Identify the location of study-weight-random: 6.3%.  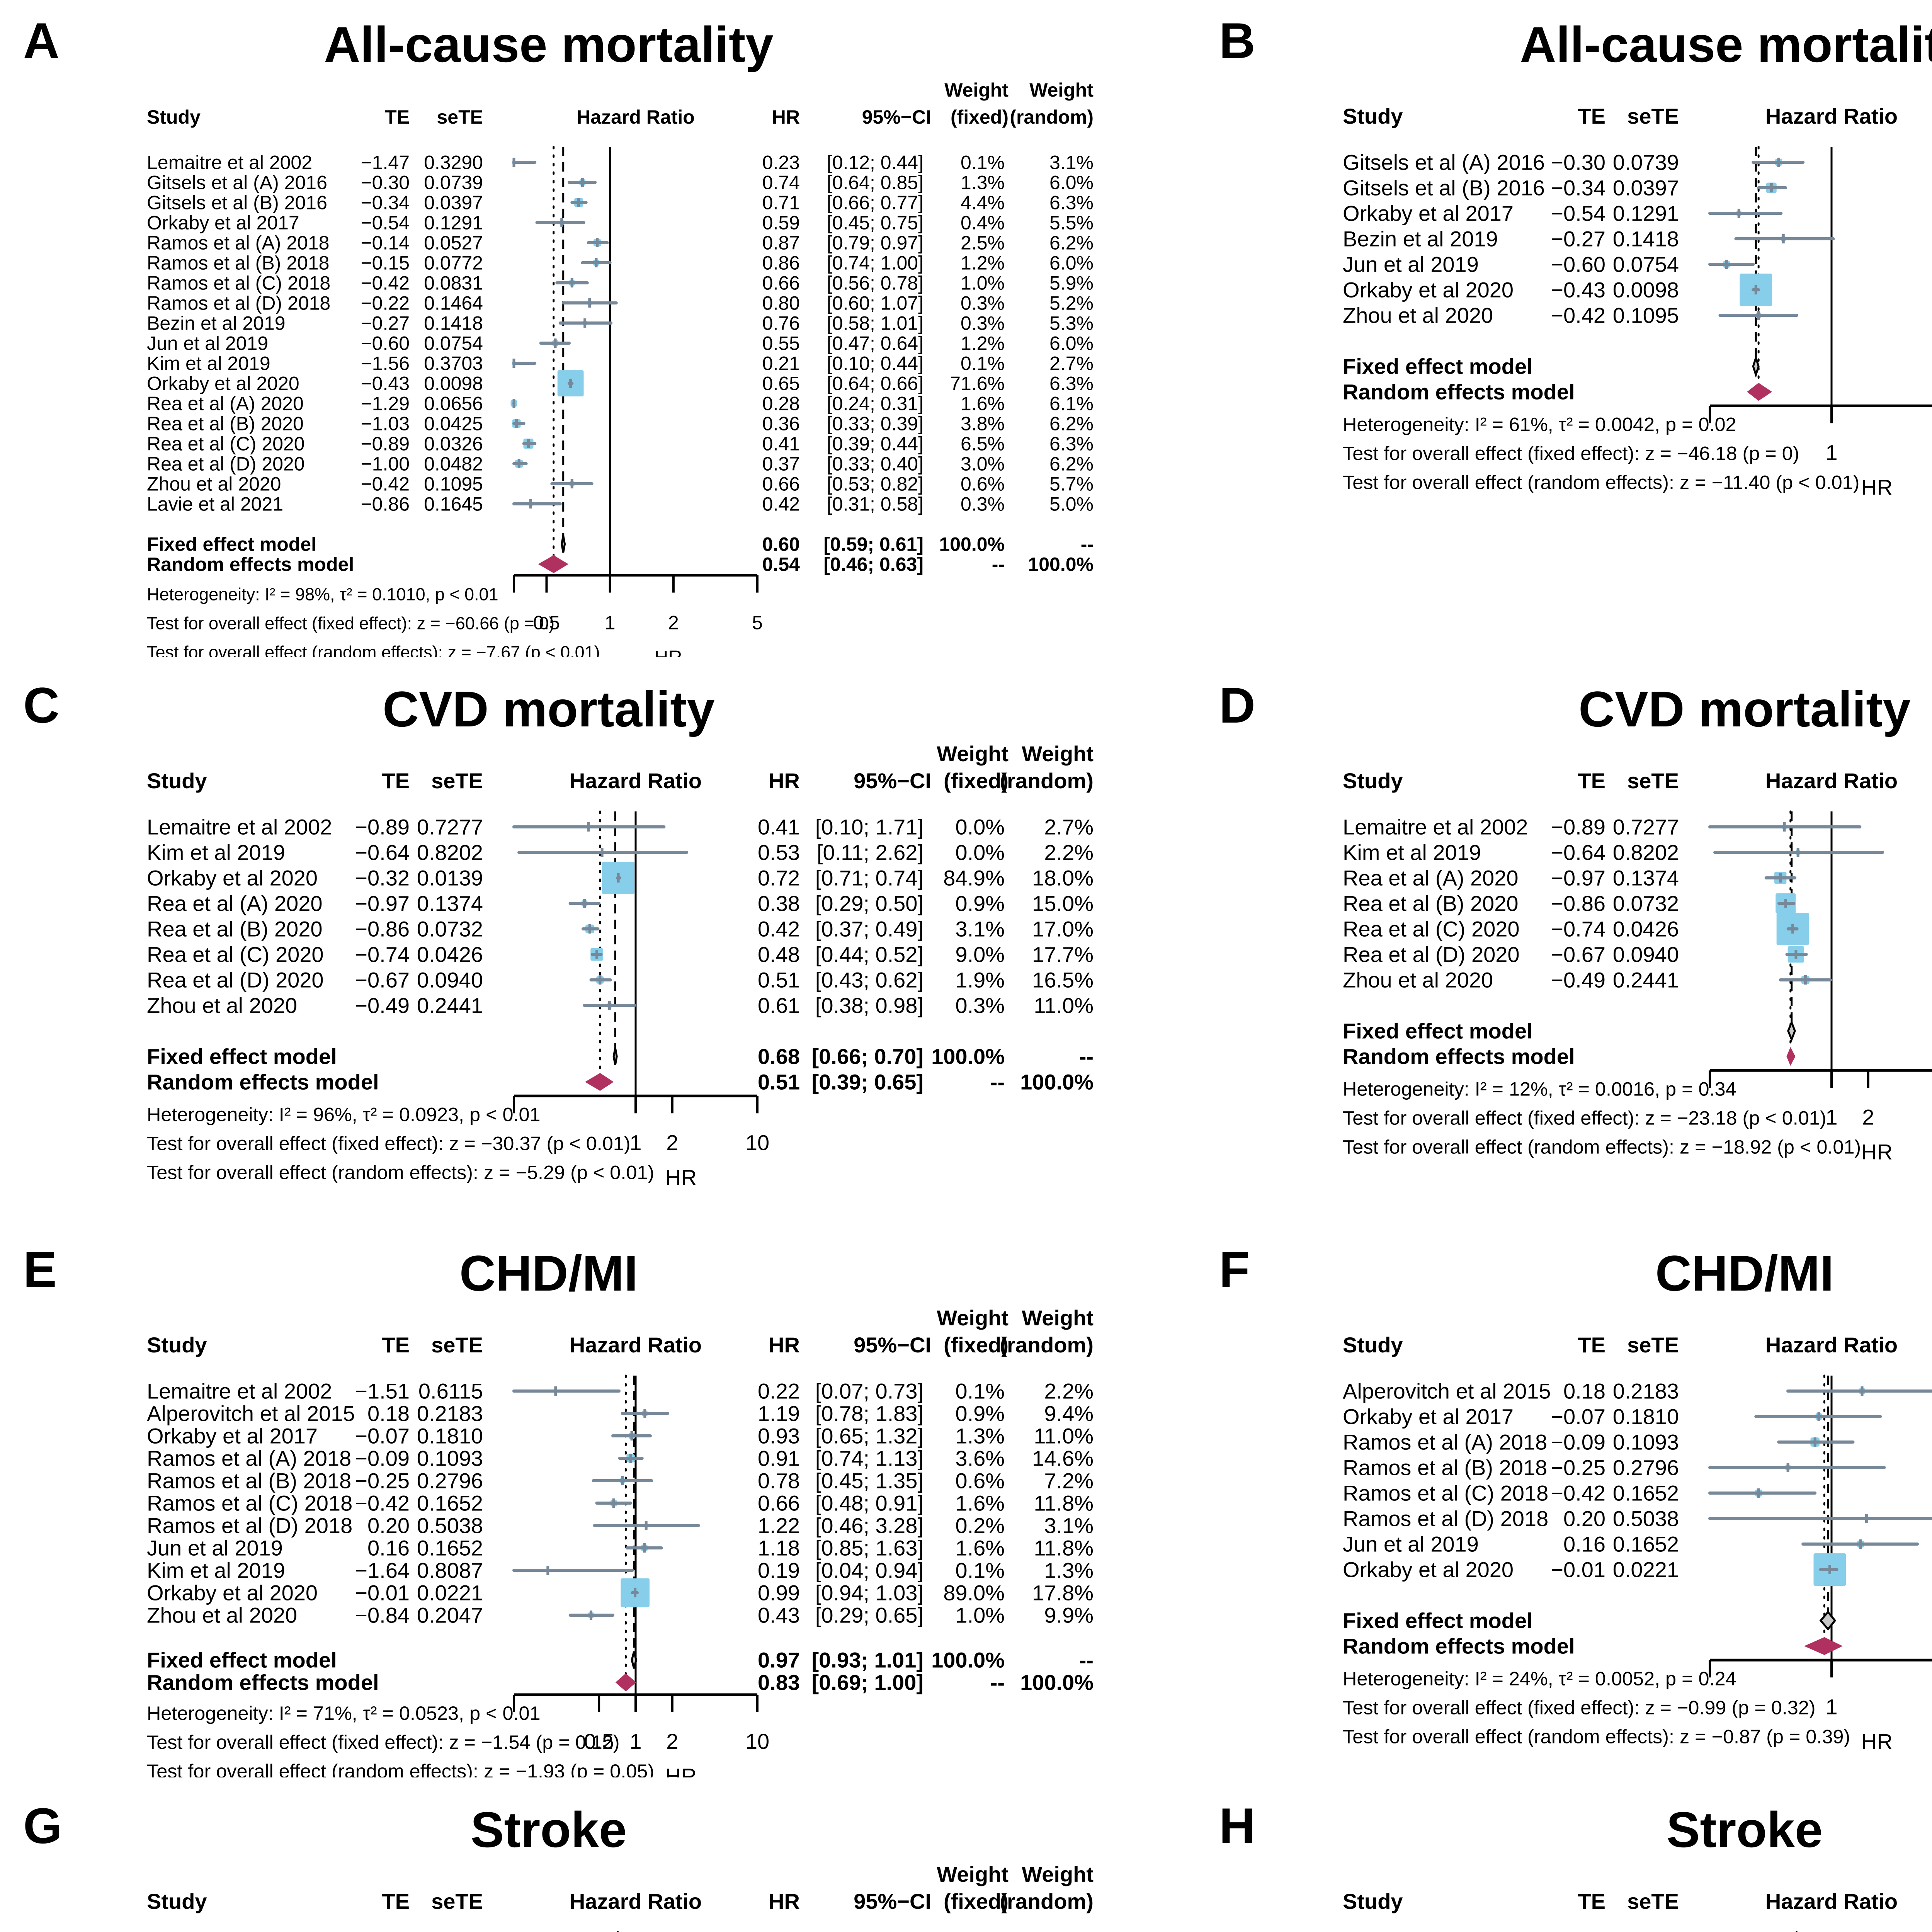
(1071, 384).